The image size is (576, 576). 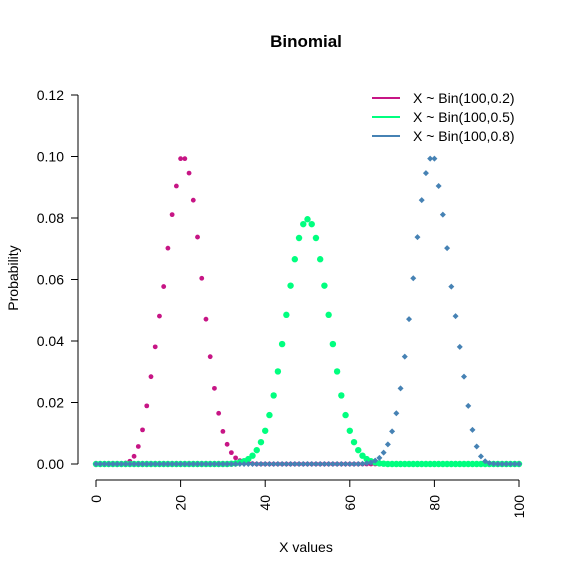 I want to click on x-tick-label: 0, so click(x=96, y=499).